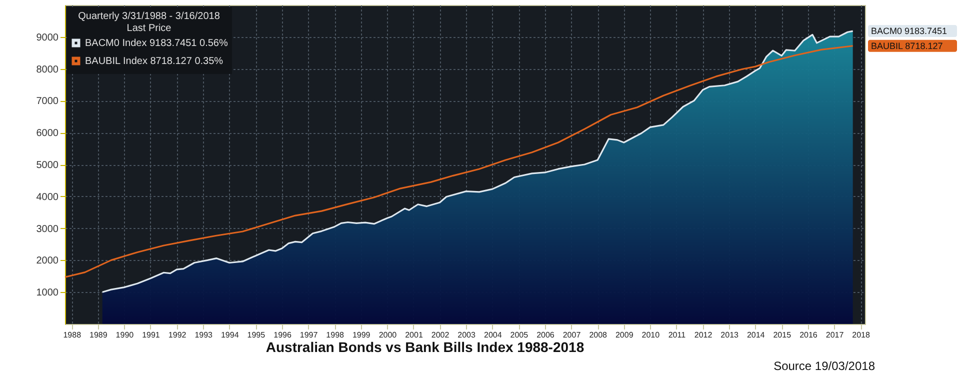 This screenshot has width=979, height=377. What do you see at coordinates (47, 165) in the screenshot?
I see `y-tick-label: 5000` at bounding box center [47, 165].